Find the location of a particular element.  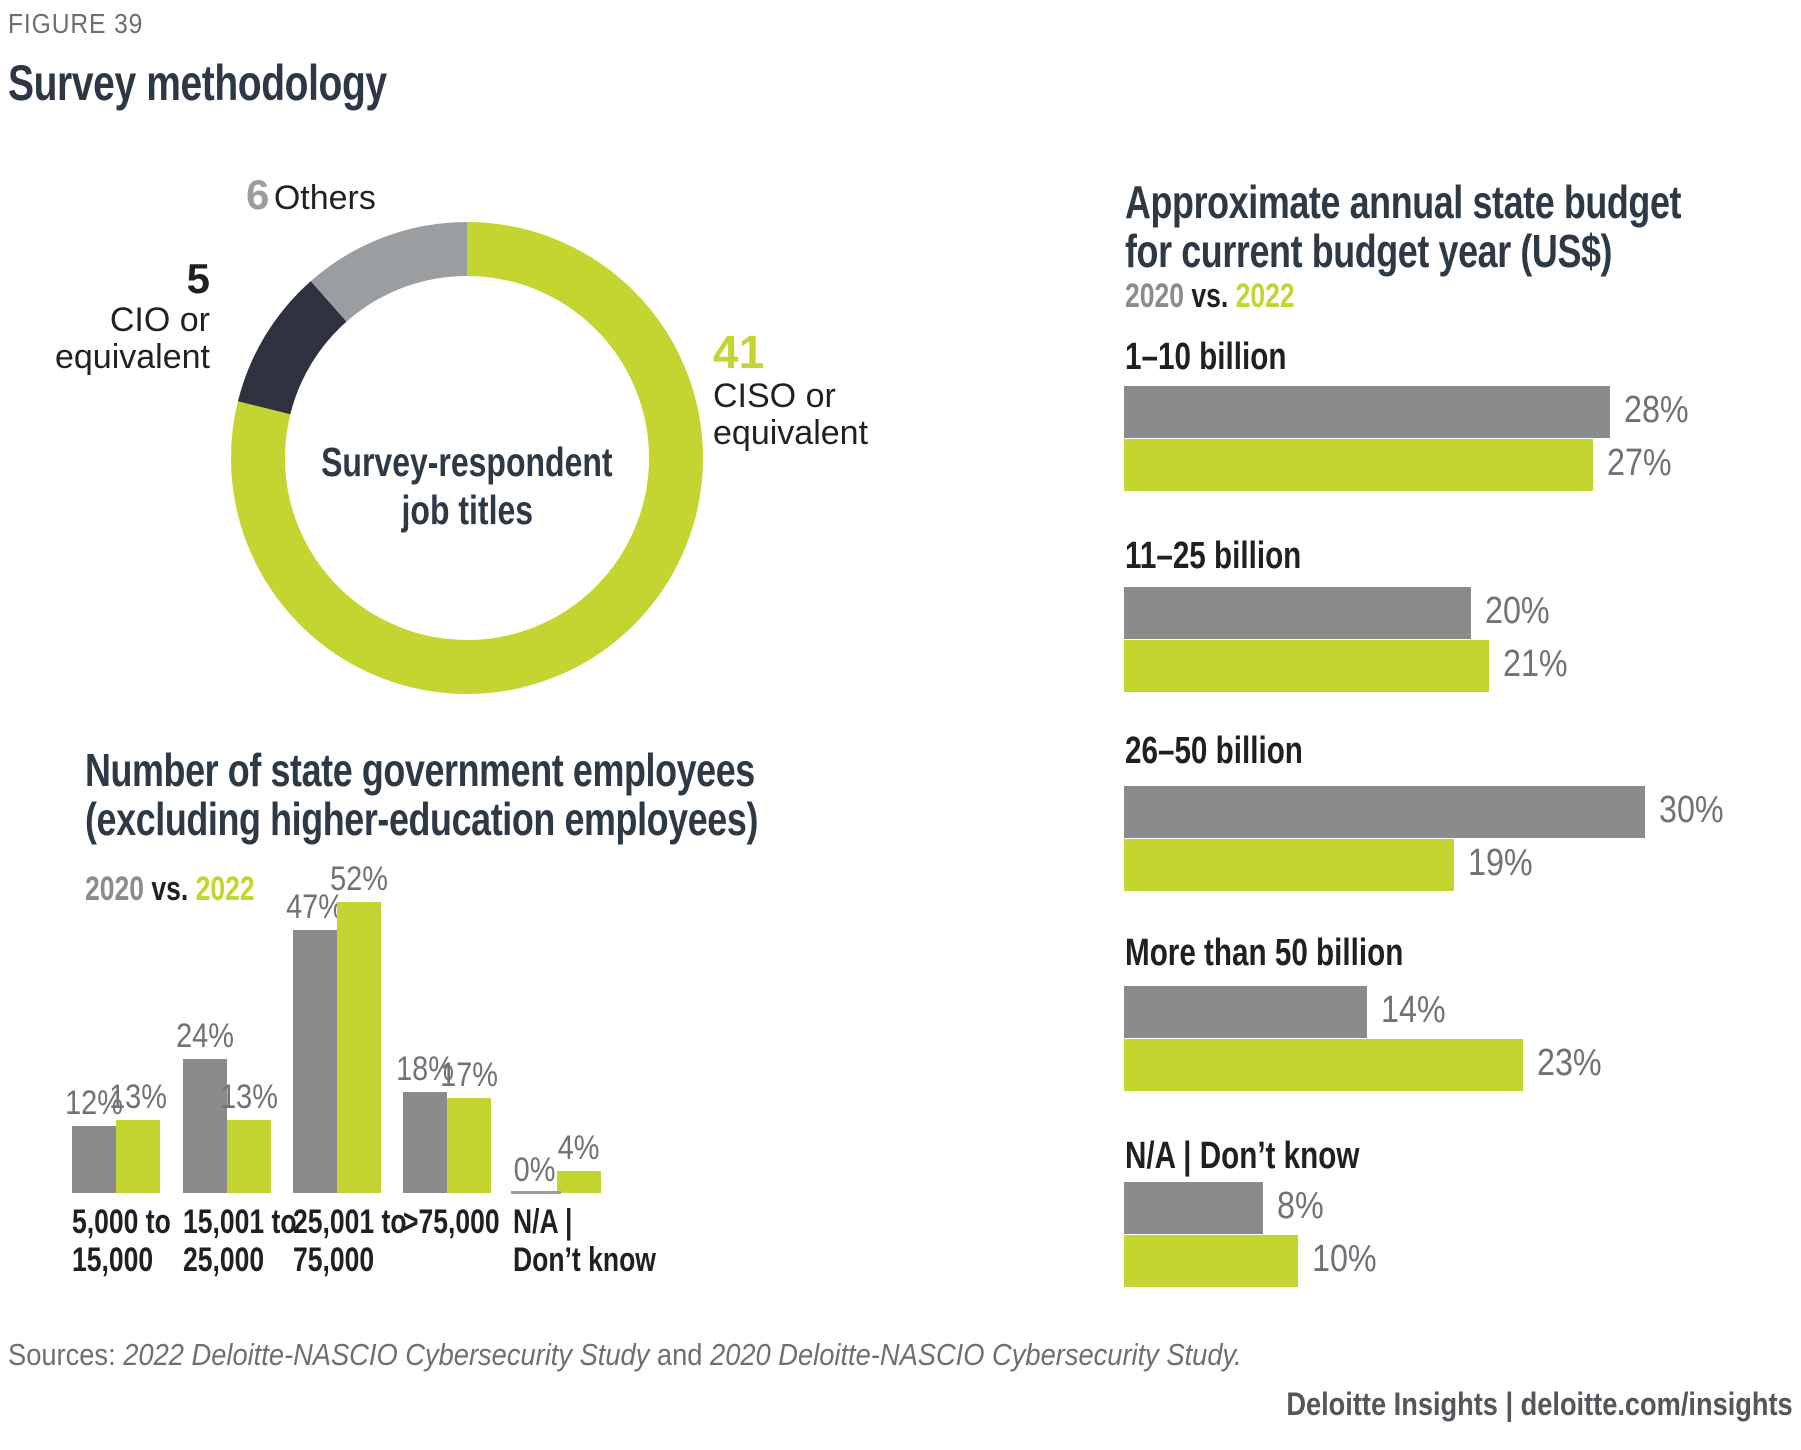

budget-chart-legend: 2020 vs. 2022 is located at coordinates (1233, 296).